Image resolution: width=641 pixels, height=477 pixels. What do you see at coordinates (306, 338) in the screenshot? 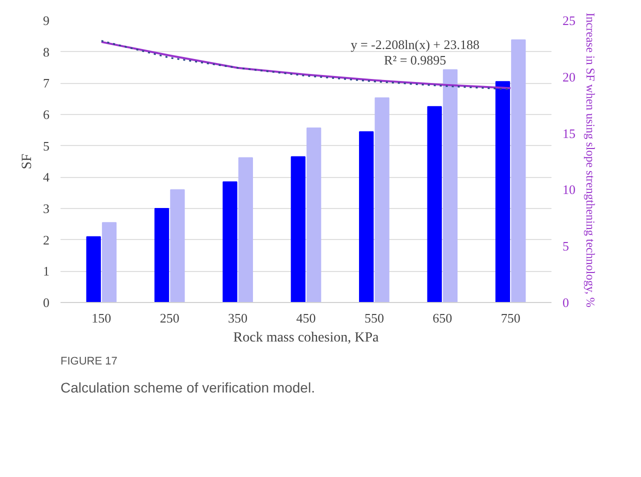
I see `x-axis-title: Rock mass cohesion, KPa` at bounding box center [306, 338].